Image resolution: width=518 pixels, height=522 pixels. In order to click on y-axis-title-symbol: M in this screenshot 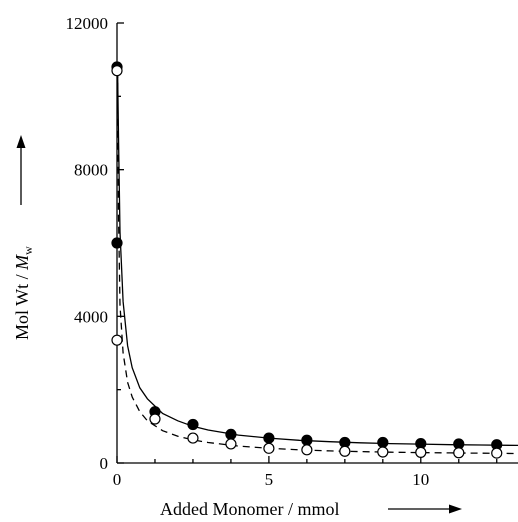, I will do `click(22, 262)`.